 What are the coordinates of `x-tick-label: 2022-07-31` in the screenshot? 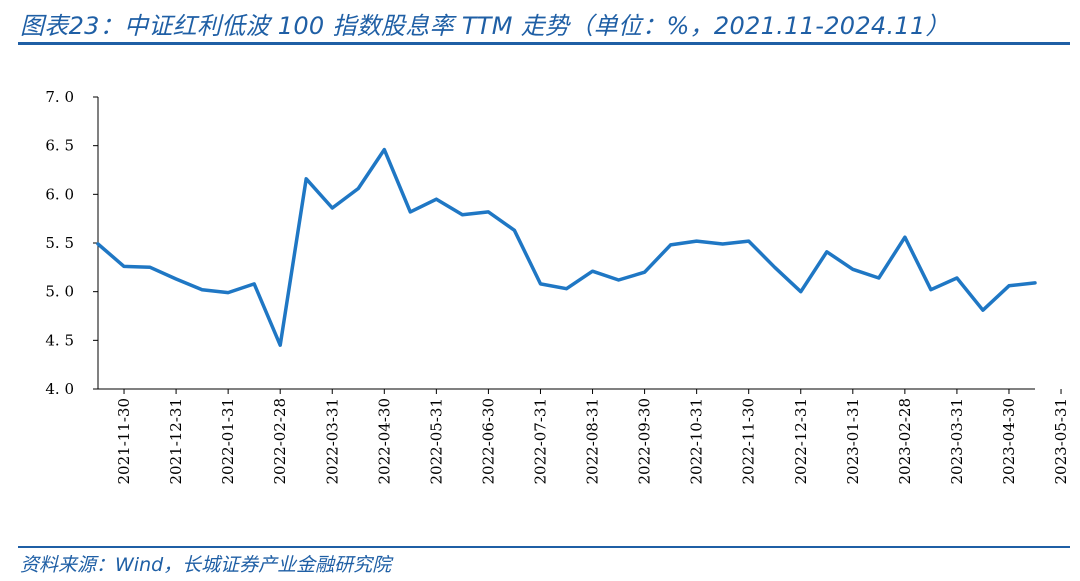 It's located at (540, 441).